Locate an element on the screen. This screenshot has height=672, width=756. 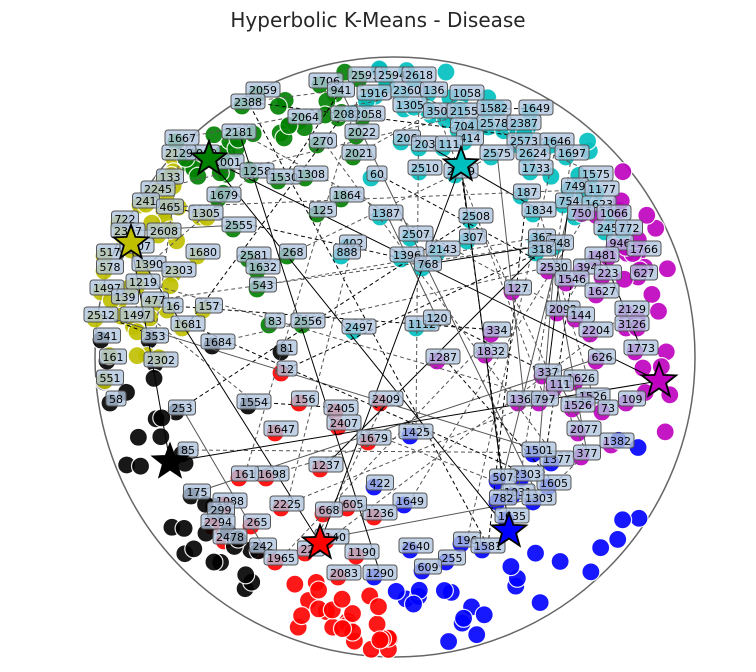
point-label-text: 1649 is located at coordinates (410, 501).